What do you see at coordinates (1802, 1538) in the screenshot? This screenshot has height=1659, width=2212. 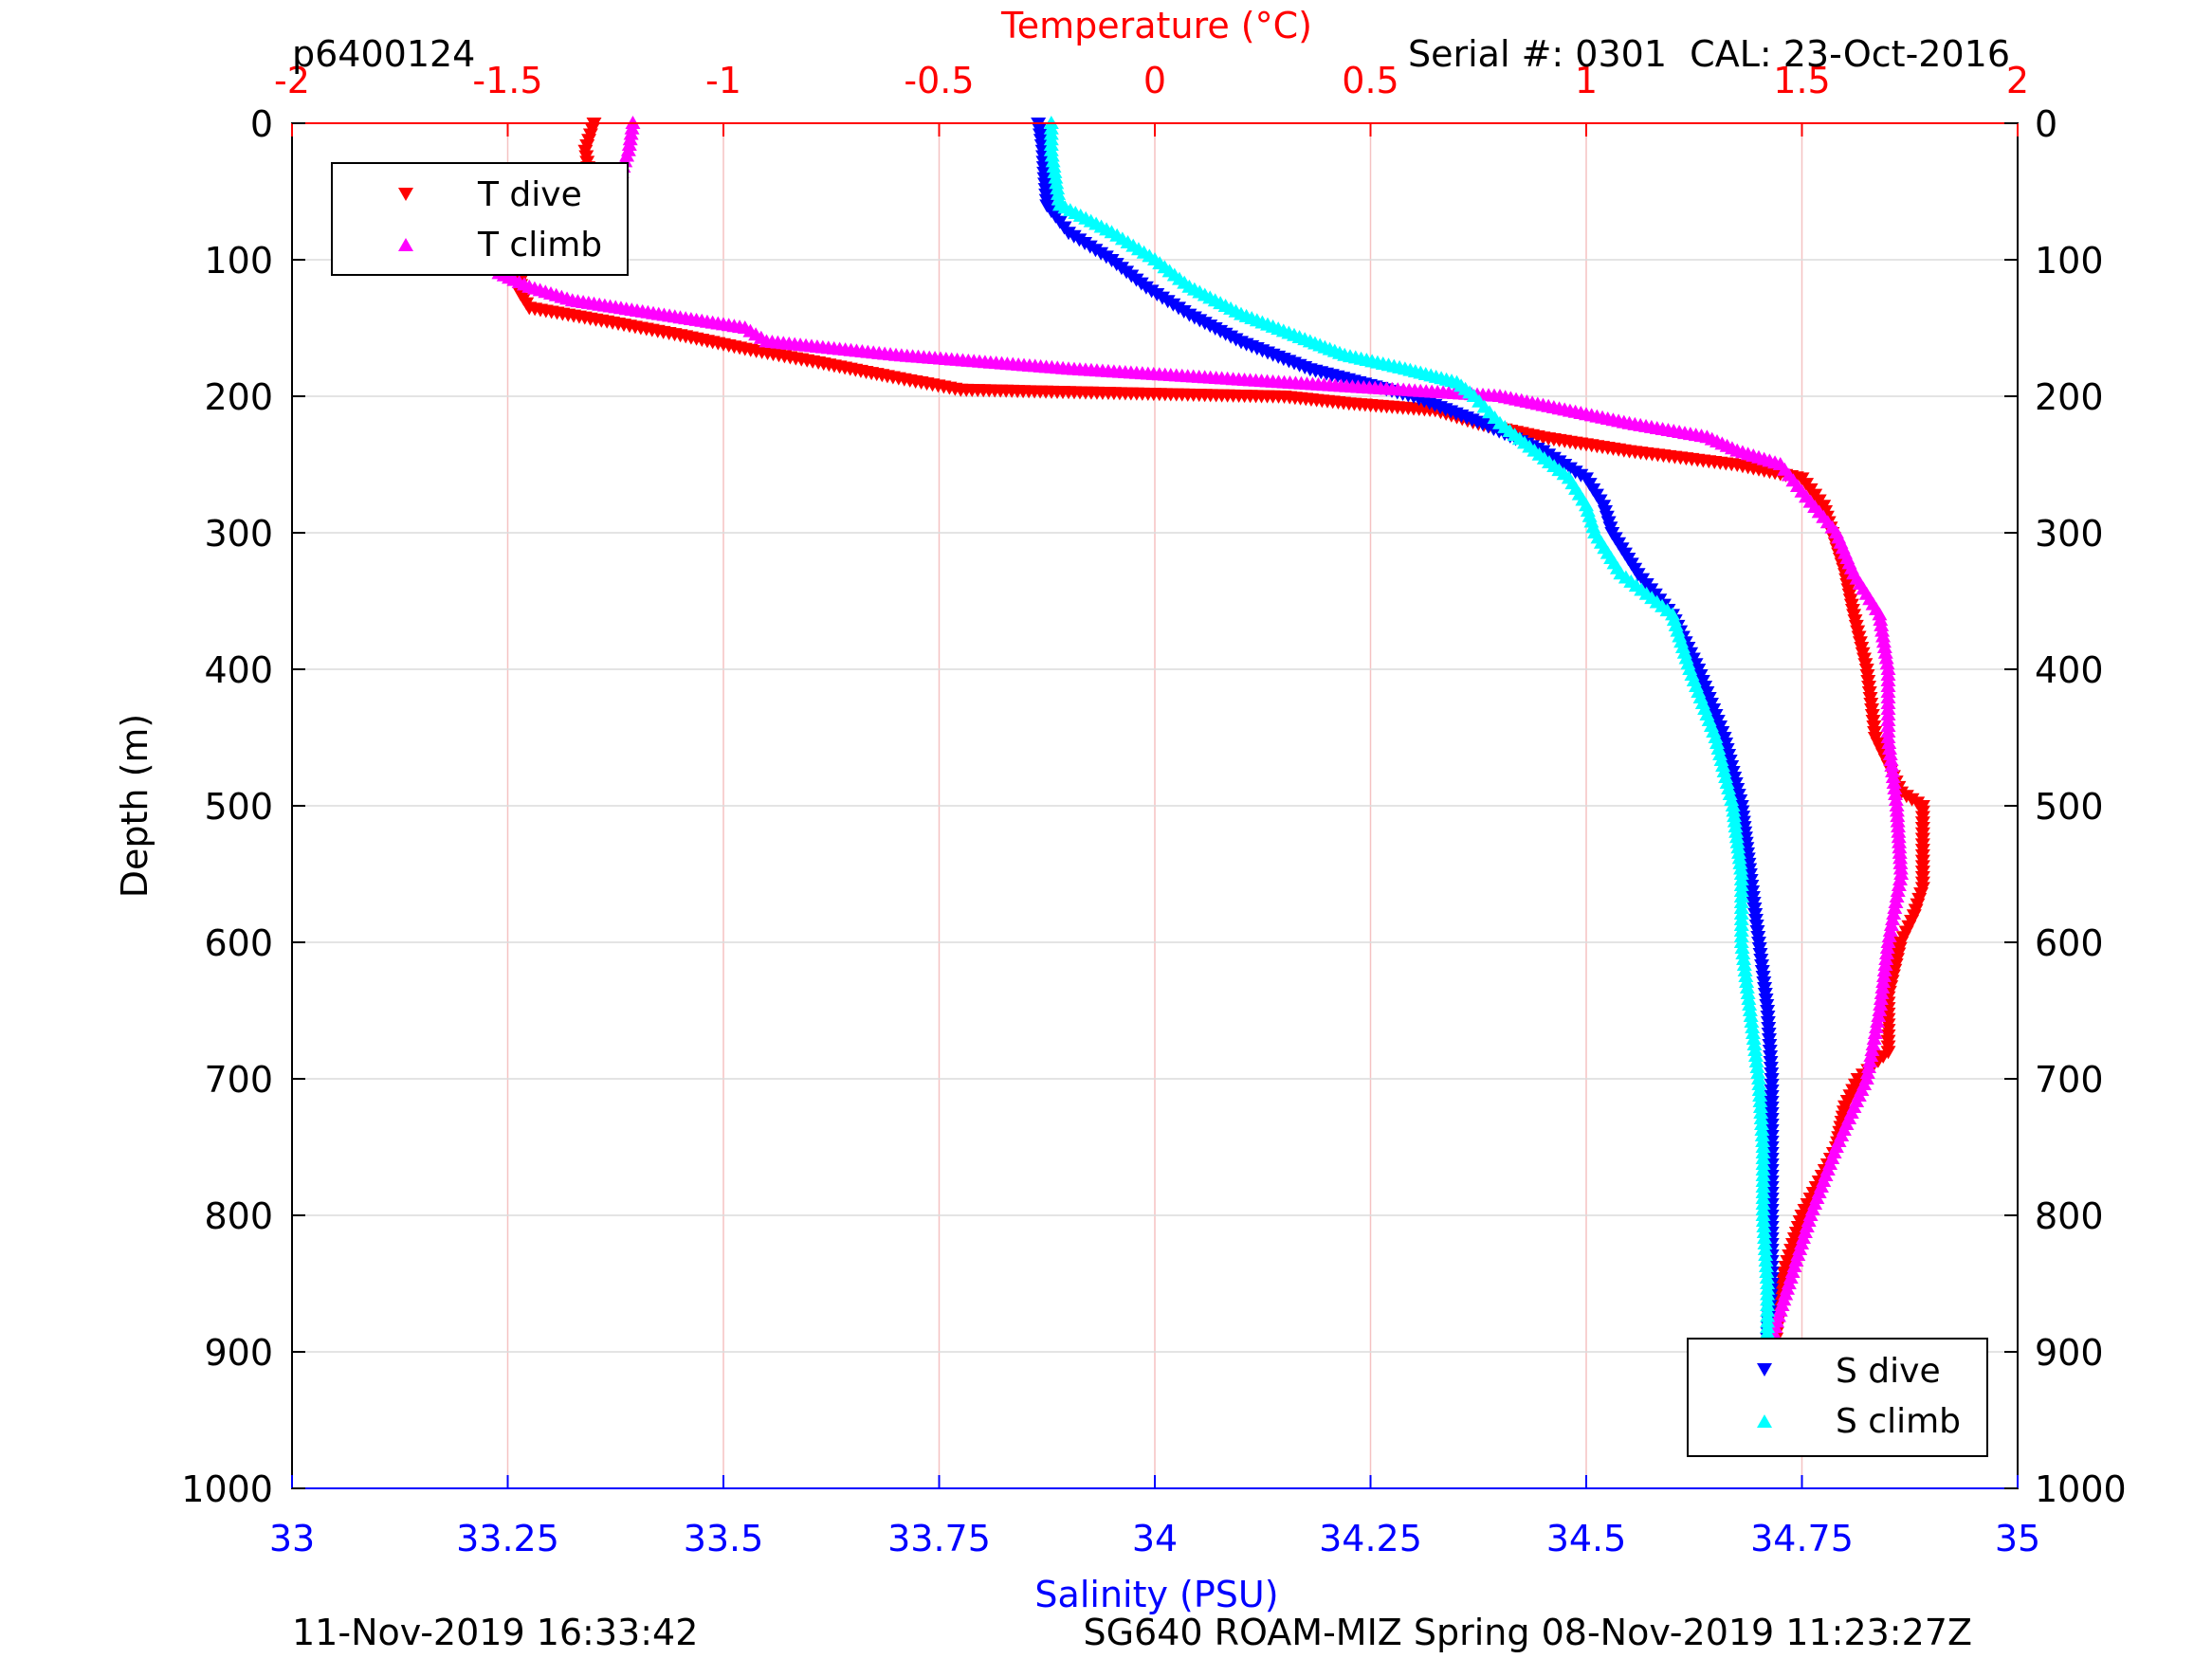 I see `salinity-tick-label: 34.75` at bounding box center [1802, 1538].